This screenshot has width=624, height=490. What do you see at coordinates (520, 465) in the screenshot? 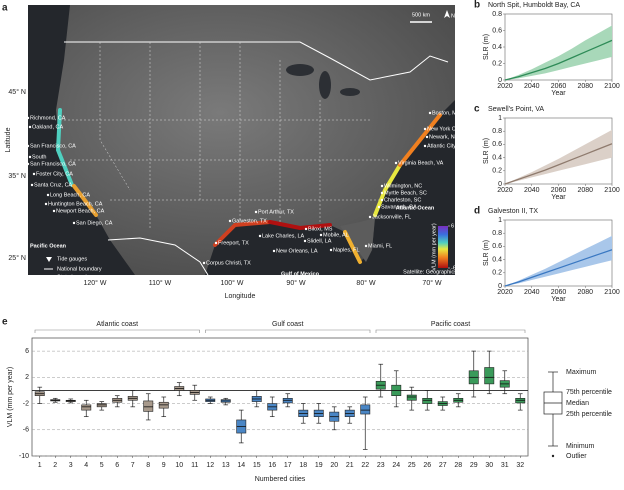
I see `x-tick-label: 32` at bounding box center [520, 465].